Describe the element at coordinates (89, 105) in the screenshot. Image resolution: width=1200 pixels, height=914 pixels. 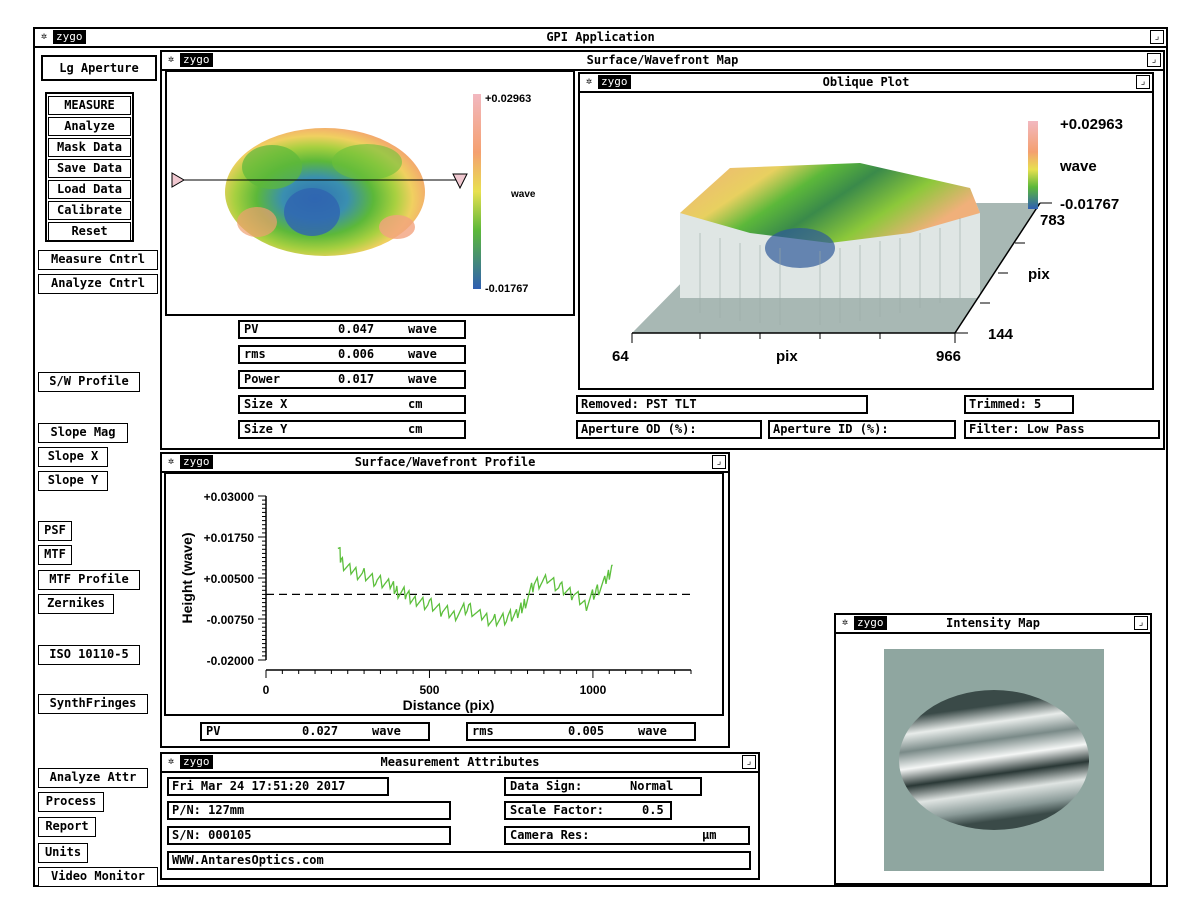
I see `measure-button: MEASURE` at that location.